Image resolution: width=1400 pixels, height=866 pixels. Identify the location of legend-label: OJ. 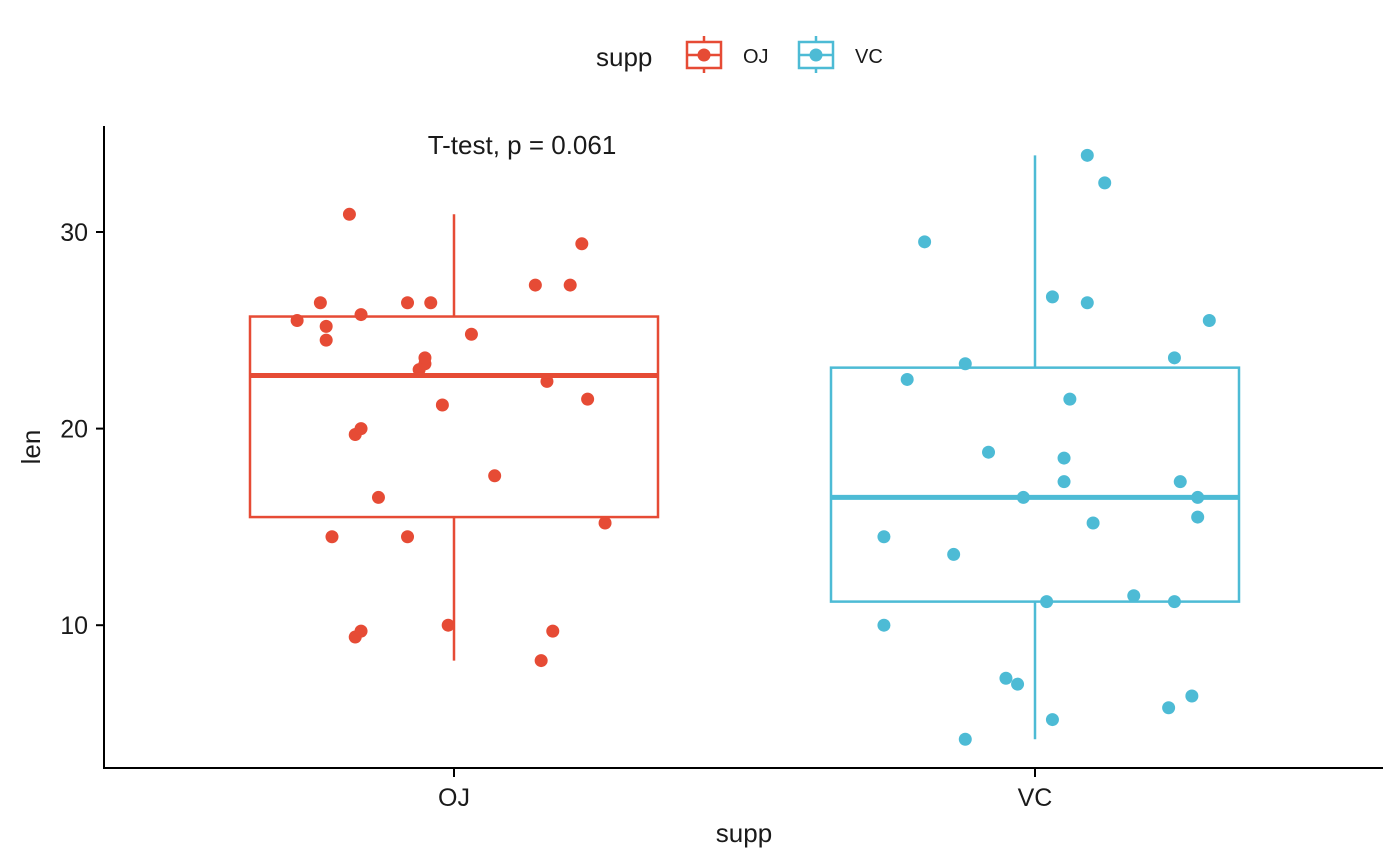
(756, 57).